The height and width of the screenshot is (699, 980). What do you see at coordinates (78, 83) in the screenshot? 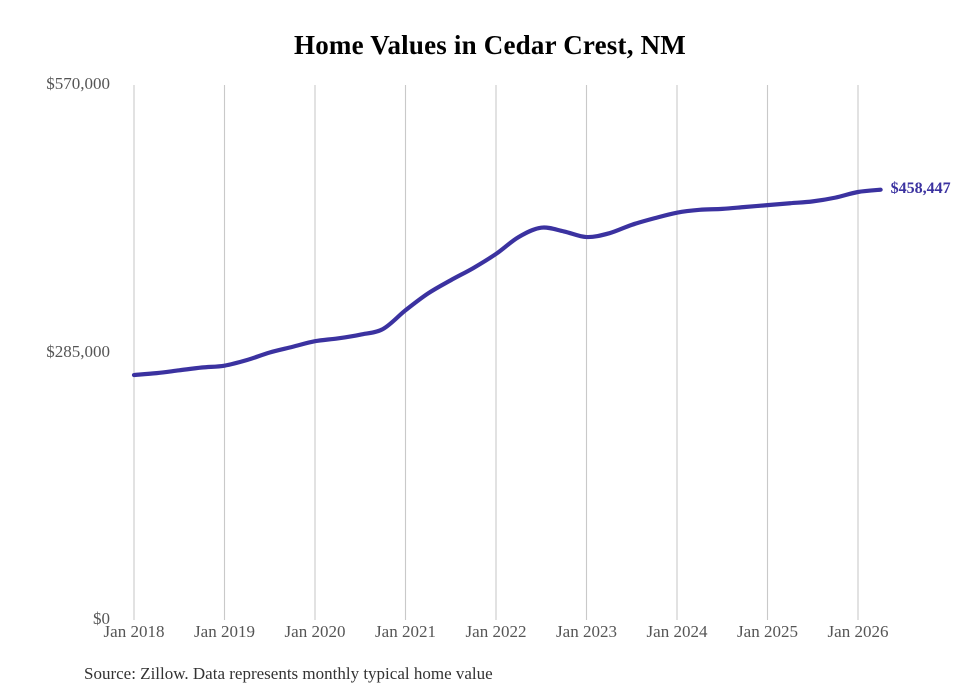
I see `y-tick-label: $570,000` at bounding box center [78, 83].